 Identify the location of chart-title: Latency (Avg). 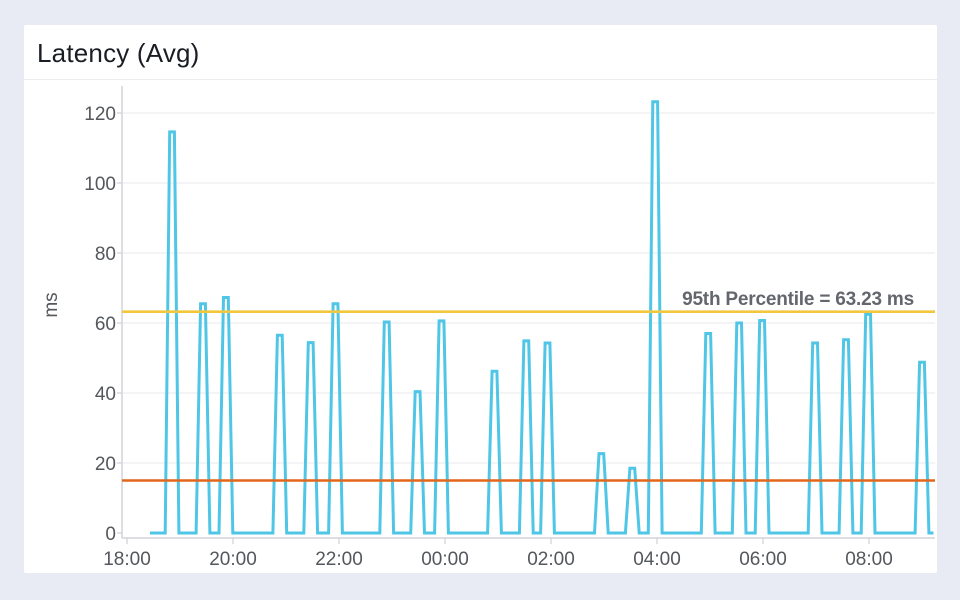
(118, 53).